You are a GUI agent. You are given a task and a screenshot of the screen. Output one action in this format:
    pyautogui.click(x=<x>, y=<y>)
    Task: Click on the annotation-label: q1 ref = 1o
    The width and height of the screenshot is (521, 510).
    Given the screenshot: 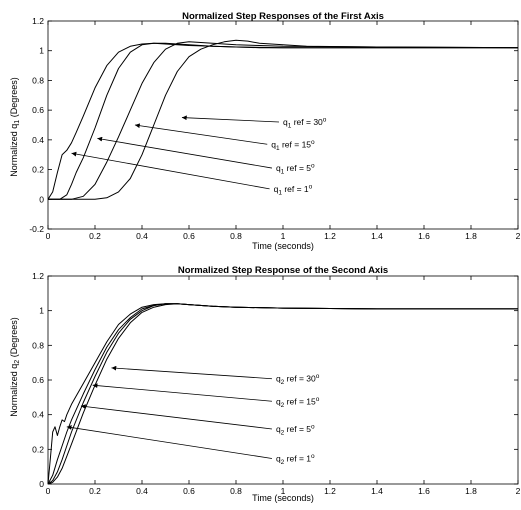 What is the action you would take?
    pyautogui.click(x=293, y=189)
    